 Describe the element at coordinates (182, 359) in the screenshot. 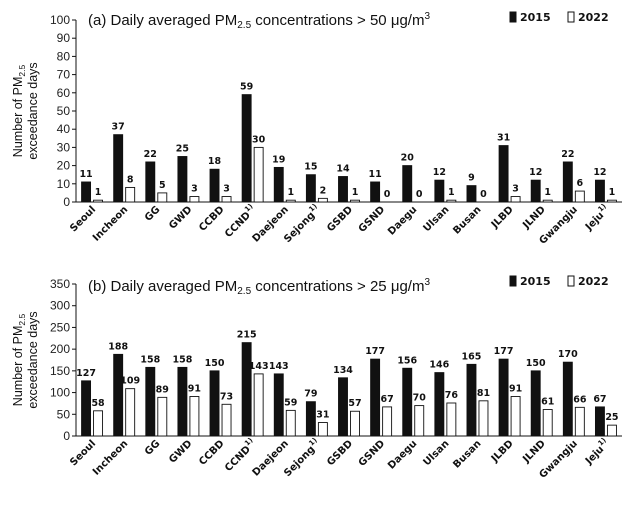

I see `chartb-value-label-2015-3: 158` at that location.